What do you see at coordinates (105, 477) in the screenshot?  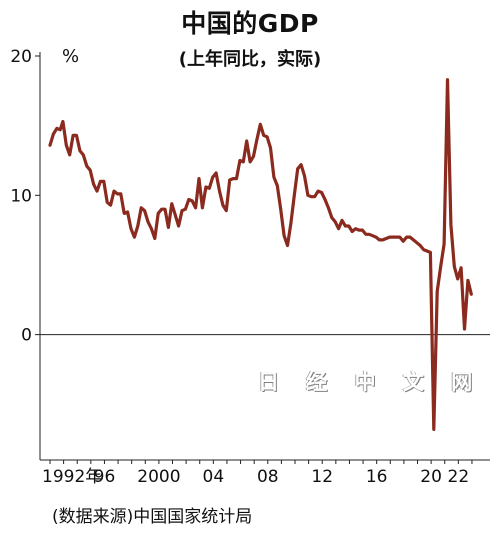 I see `x-tick-label-1996: 96` at bounding box center [105, 477].